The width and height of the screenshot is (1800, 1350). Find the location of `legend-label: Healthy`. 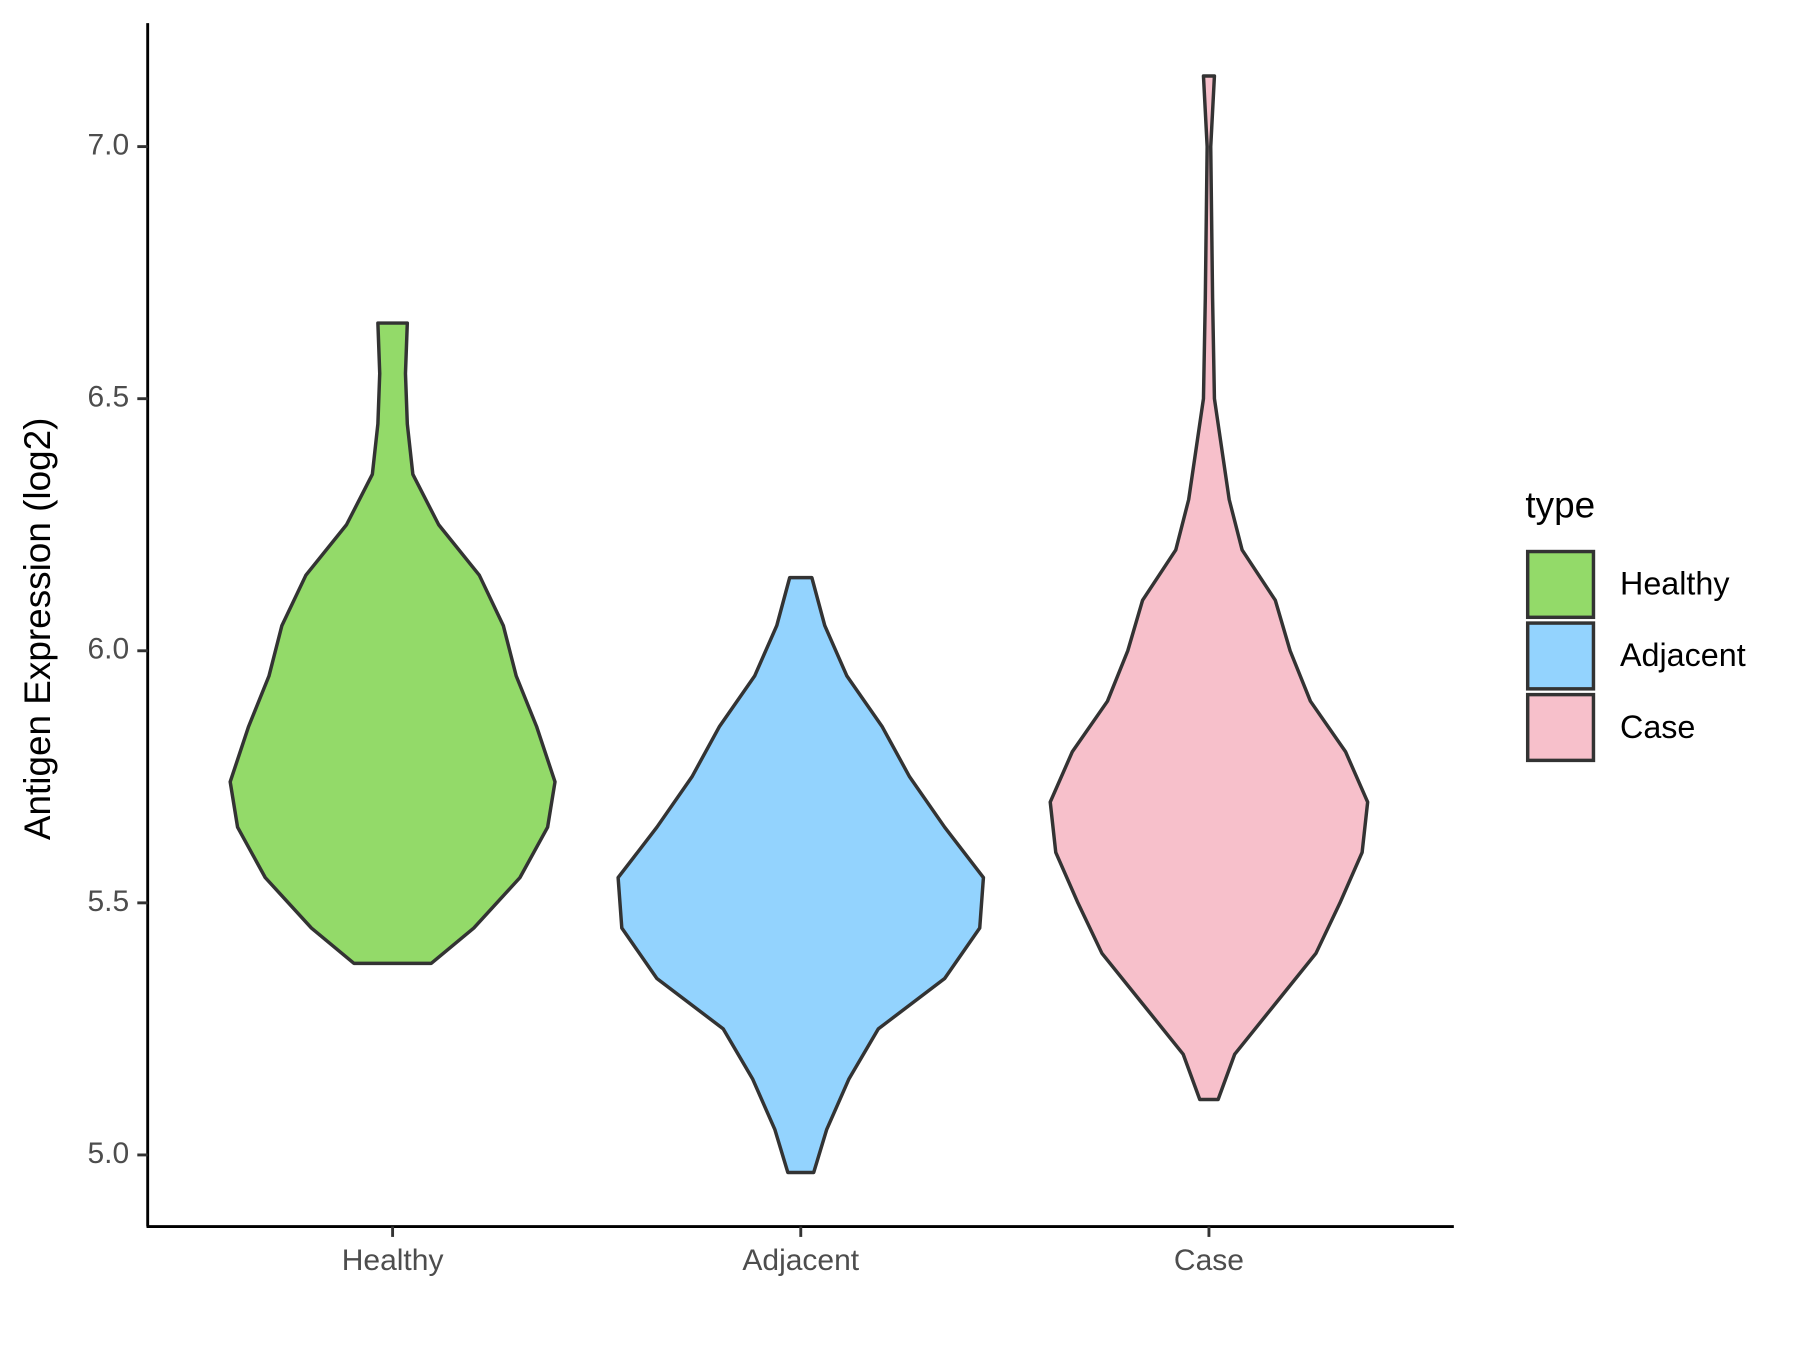

legend-label: Healthy is located at coordinates (1675, 584).